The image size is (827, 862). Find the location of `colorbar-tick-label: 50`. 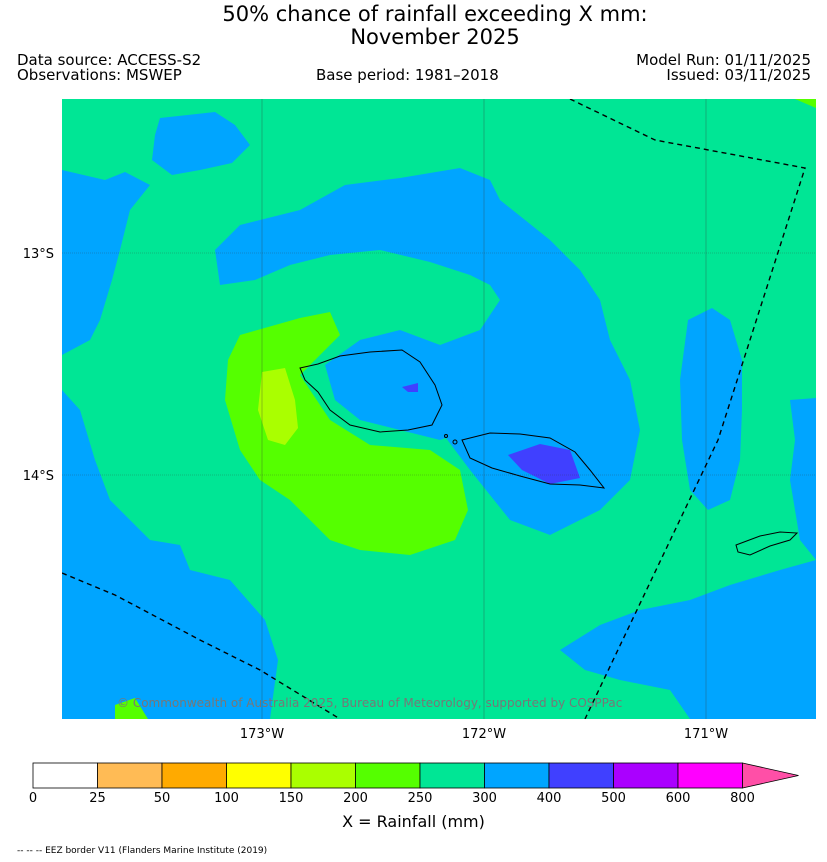

colorbar-tick-label: 50 is located at coordinates (162, 798).